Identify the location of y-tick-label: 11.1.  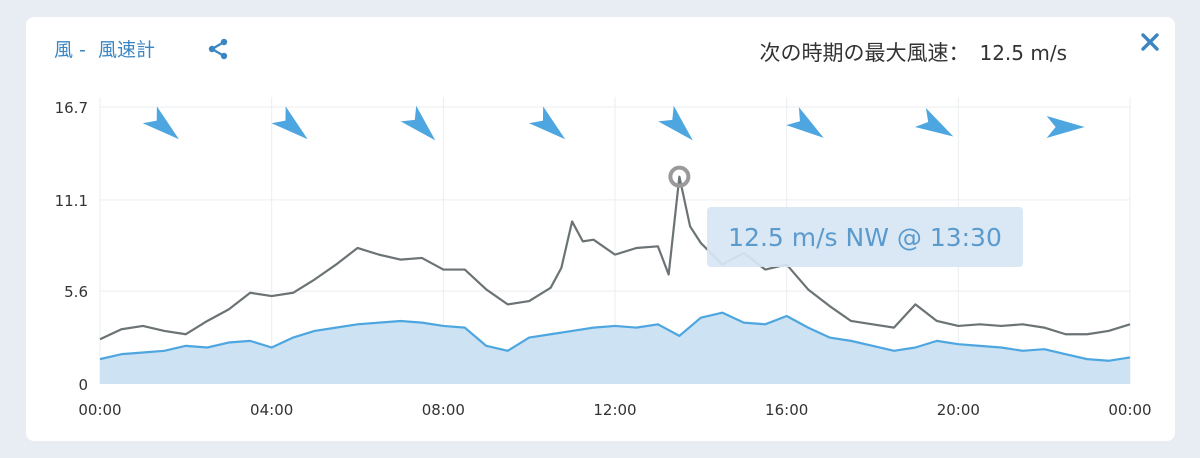
(71, 201).